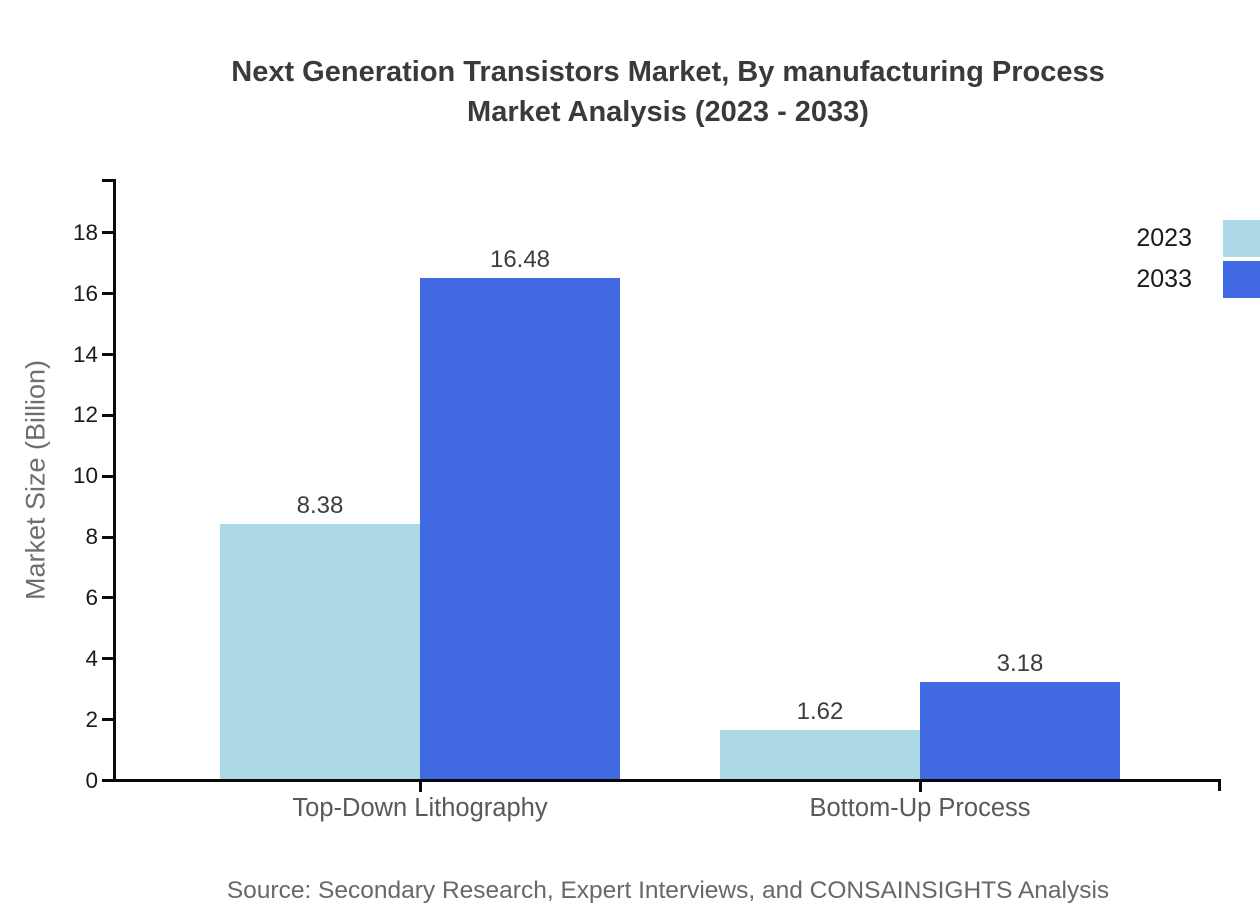  What do you see at coordinates (91, 658) in the screenshot?
I see `y-tick-label-4: 4` at bounding box center [91, 658].